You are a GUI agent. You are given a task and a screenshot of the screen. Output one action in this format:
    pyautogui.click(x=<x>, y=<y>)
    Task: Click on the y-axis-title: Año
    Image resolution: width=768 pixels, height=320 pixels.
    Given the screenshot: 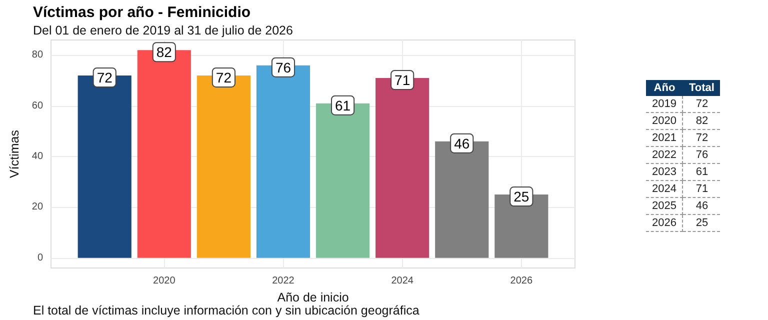 What is the action you would take?
    pyautogui.click(x=664, y=88)
    